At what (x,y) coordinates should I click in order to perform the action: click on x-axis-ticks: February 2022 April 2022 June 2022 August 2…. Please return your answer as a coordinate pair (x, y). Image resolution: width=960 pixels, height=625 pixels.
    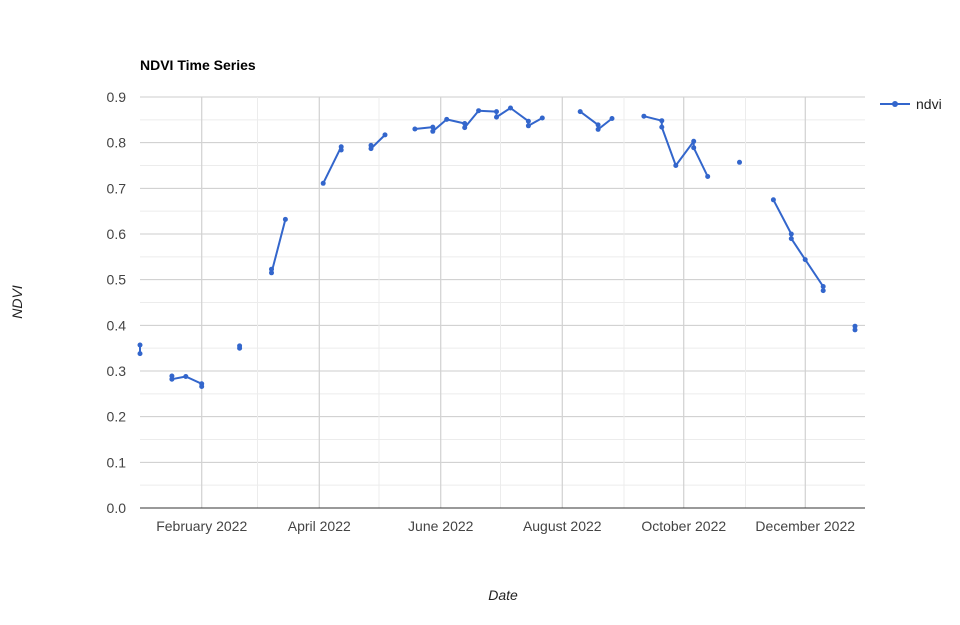
    Looking at the image, I should click on (505, 526).